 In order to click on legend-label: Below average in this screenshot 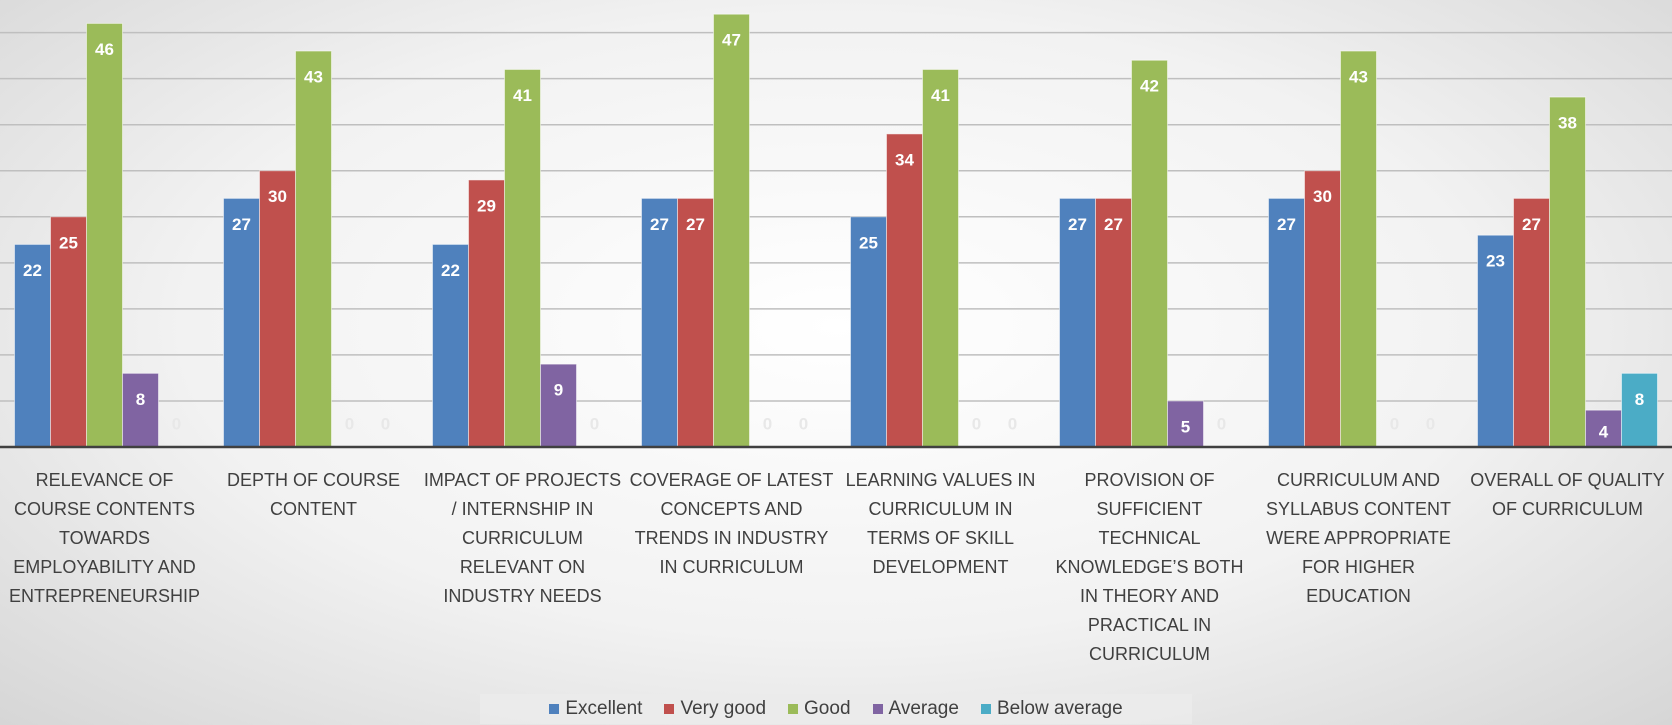, I will do `click(1059, 708)`.